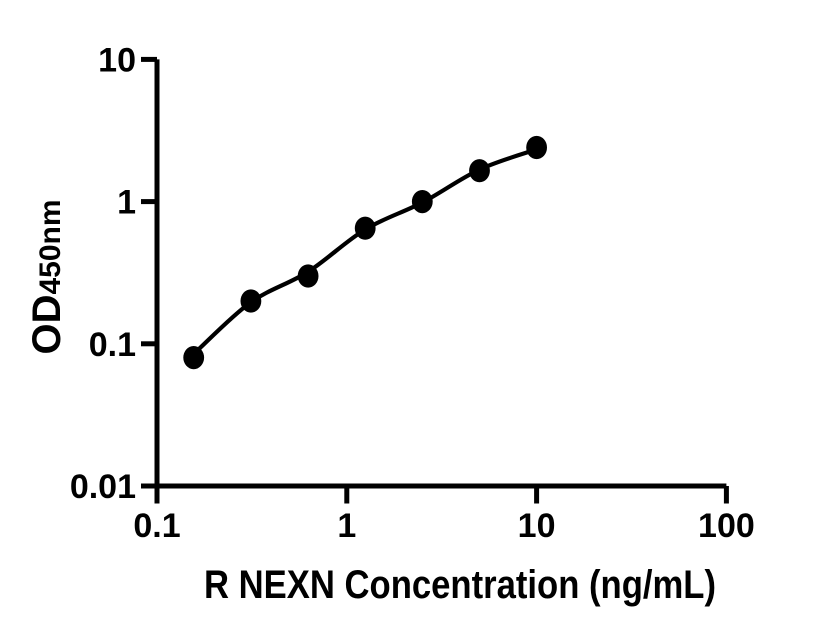  What do you see at coordinates (726, 526) in the screenshot?
I see `x-tick-label: 100` at bounding box center [726, 526].